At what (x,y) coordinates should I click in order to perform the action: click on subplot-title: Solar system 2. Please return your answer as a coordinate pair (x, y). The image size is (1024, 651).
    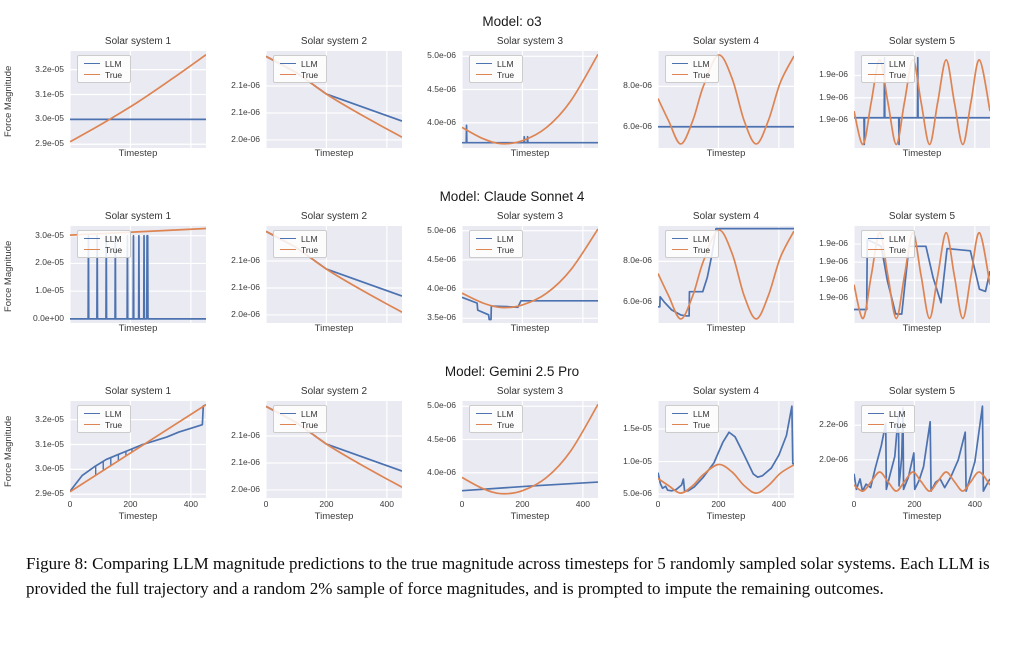
    Looking at the image, I should click on (334, 391).